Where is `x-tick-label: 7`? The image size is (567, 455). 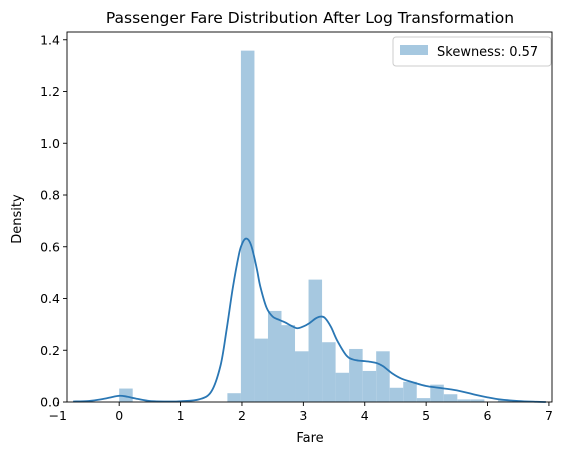
x-tick-label: 7 is located at coordinates (549, 415).